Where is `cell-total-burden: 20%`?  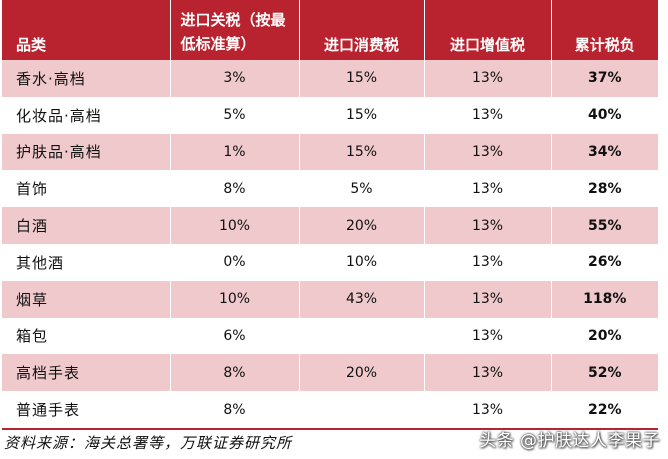 cell-total-burden: 20% is located at coordinates (604, 336).